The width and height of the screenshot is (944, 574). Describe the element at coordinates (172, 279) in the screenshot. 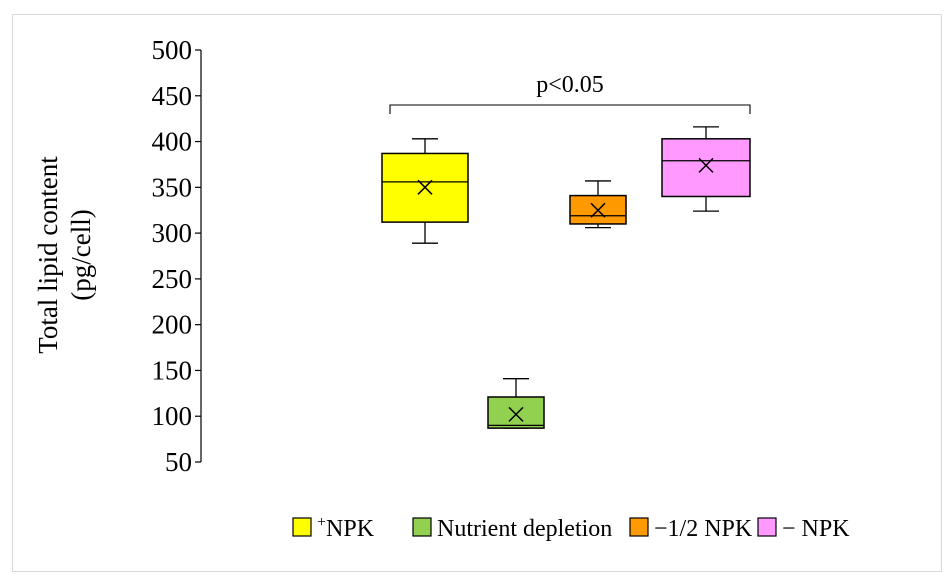

I see `y-tick-label: 250` at that location.